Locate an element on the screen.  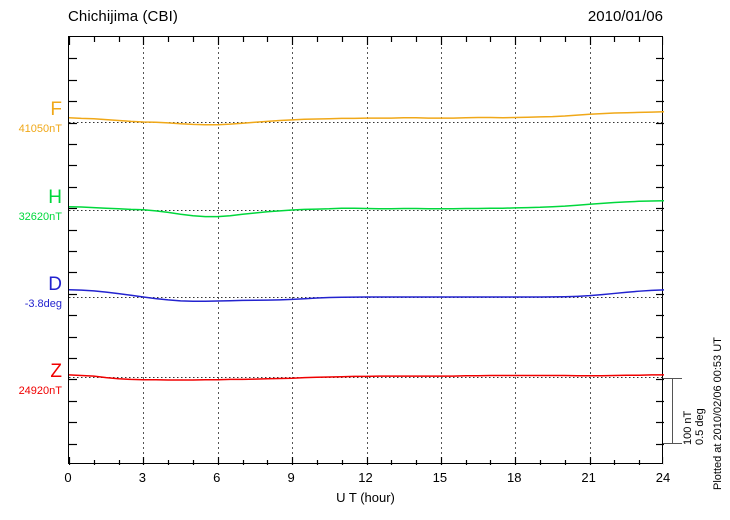
scalebar-units: 100 nT 0.5 deg is located at coordinates (694, 415).